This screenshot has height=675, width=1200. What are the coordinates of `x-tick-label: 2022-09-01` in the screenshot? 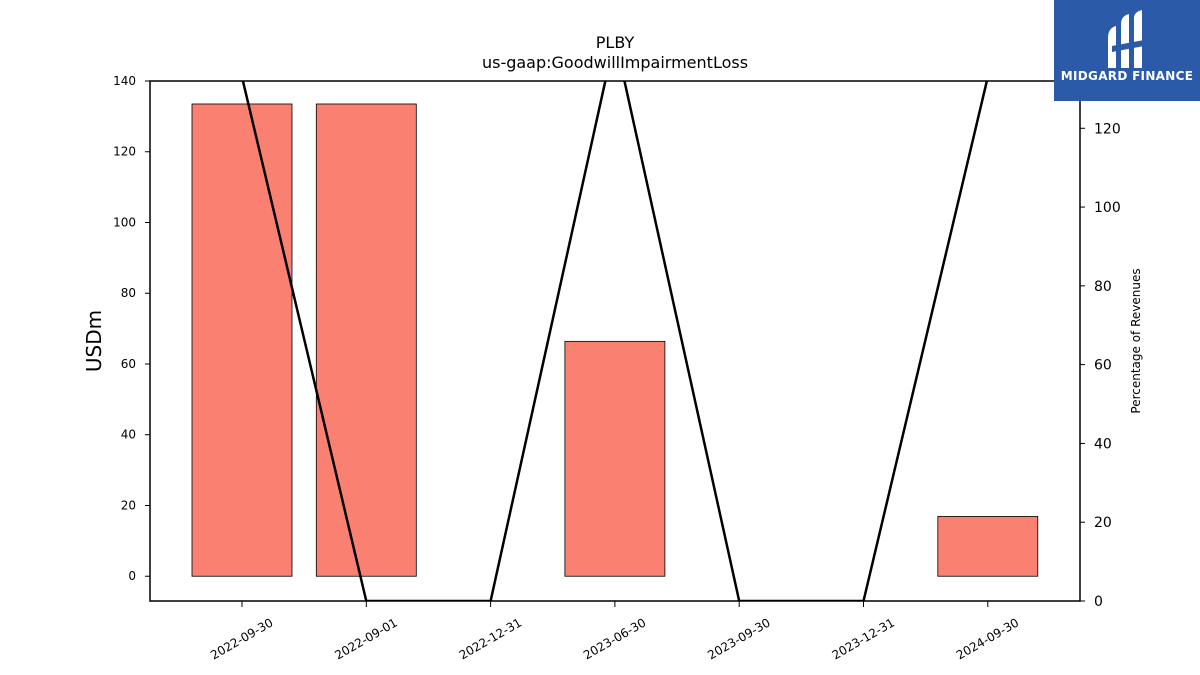 It's located at (365, 638).